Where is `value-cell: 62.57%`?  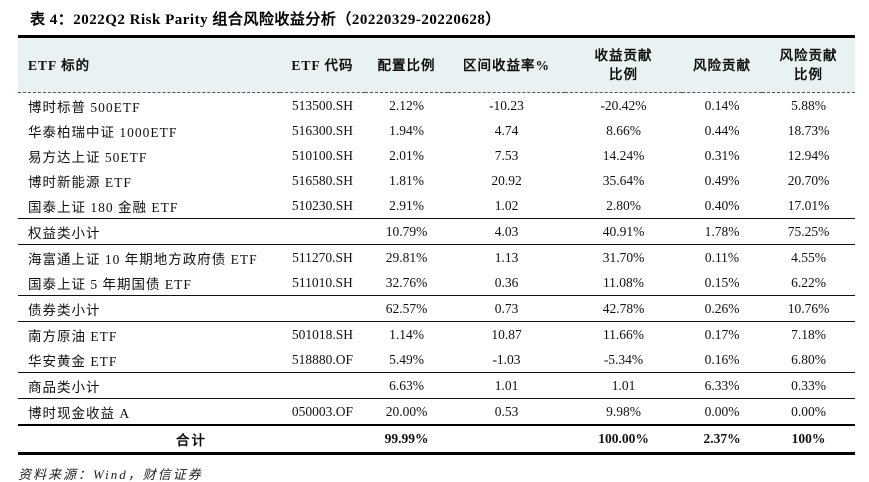 value-cell: 62.57% is located at coordinates (406, 308).